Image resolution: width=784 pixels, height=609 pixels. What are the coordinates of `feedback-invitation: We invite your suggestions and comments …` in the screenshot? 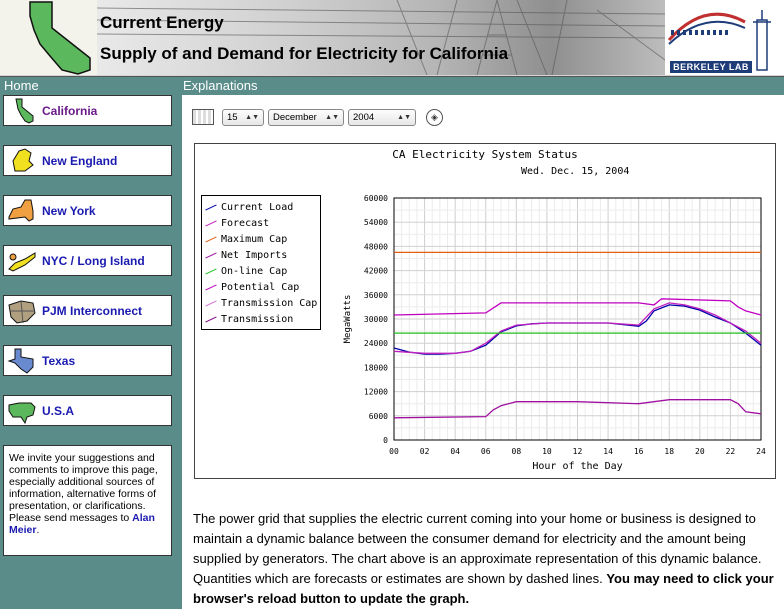 It's located at (87, 500).